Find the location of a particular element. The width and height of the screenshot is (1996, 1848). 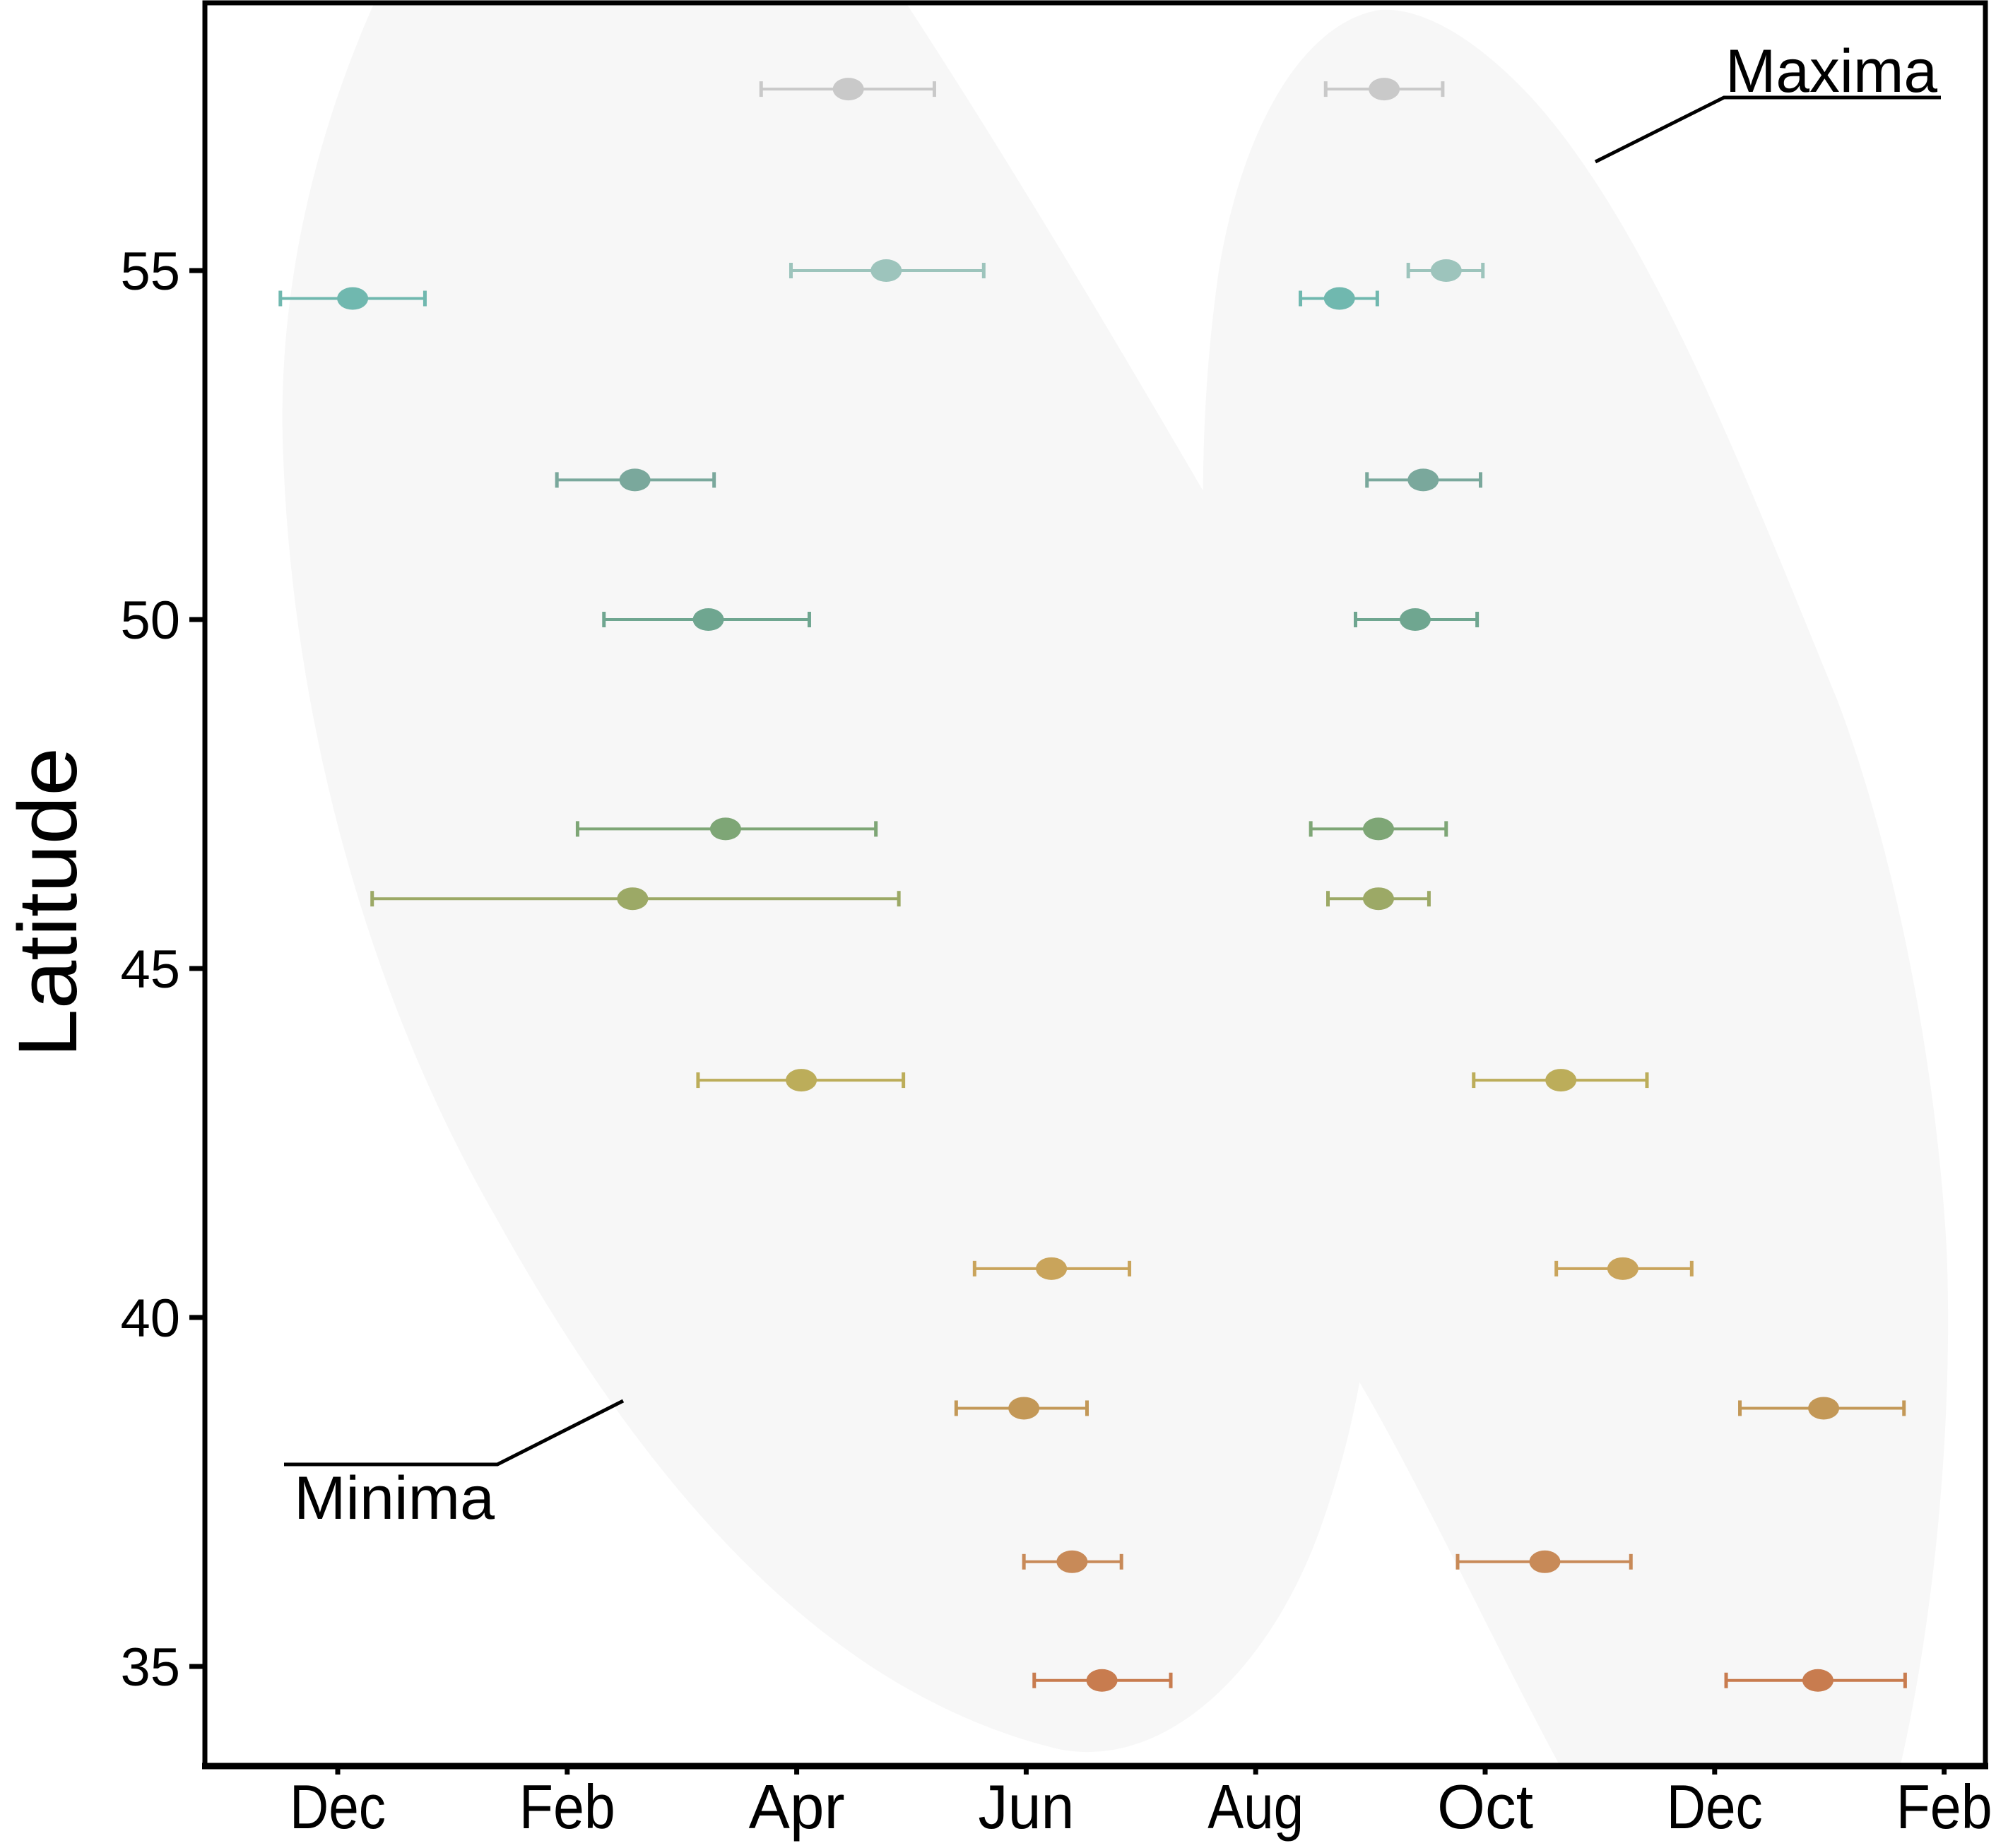

y-axis-ticks: 55 50 45 40 35 is located at coordinates (162, 970).